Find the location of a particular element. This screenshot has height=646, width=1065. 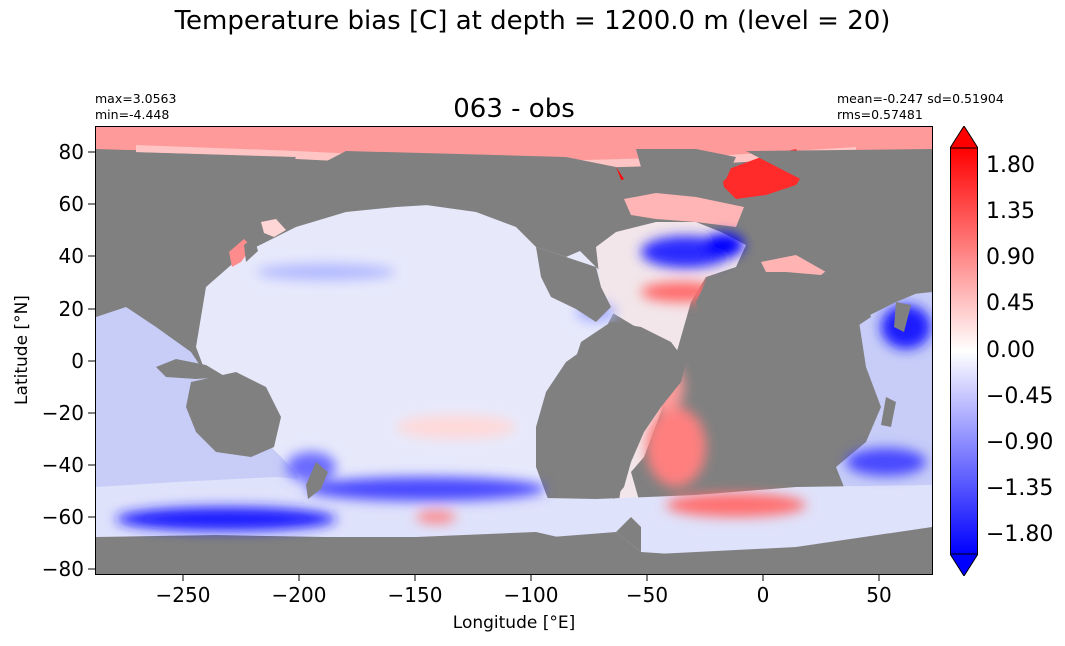

ocean-okhotsk is located at coordinates (273, 228).